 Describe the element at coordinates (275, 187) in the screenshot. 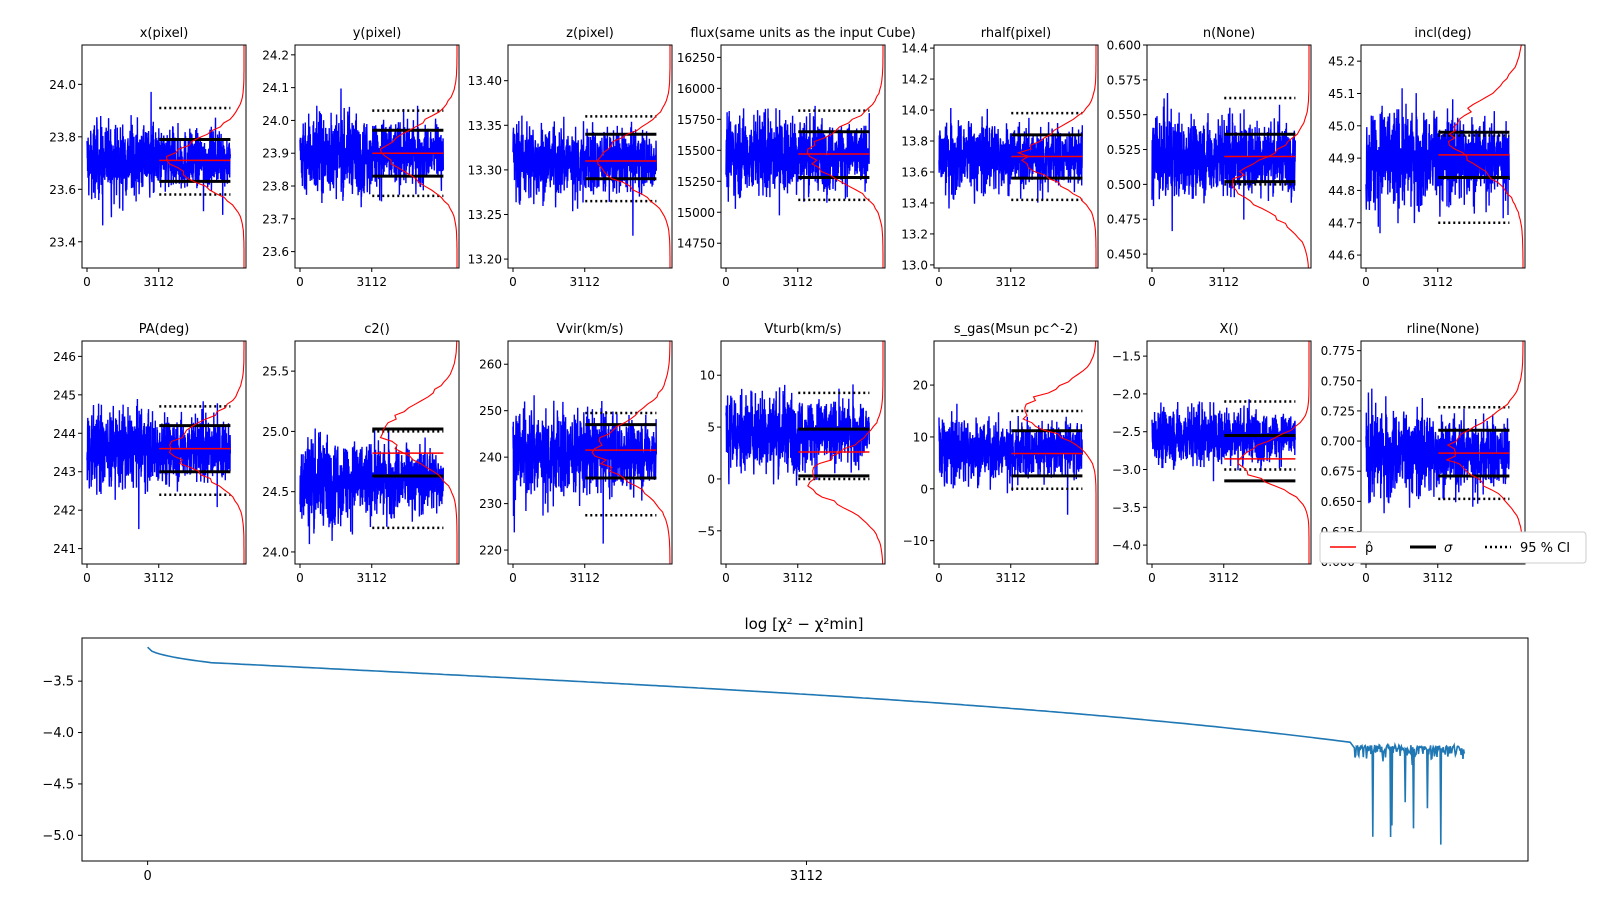

I see `y-tick-label: 23.8` at that location.